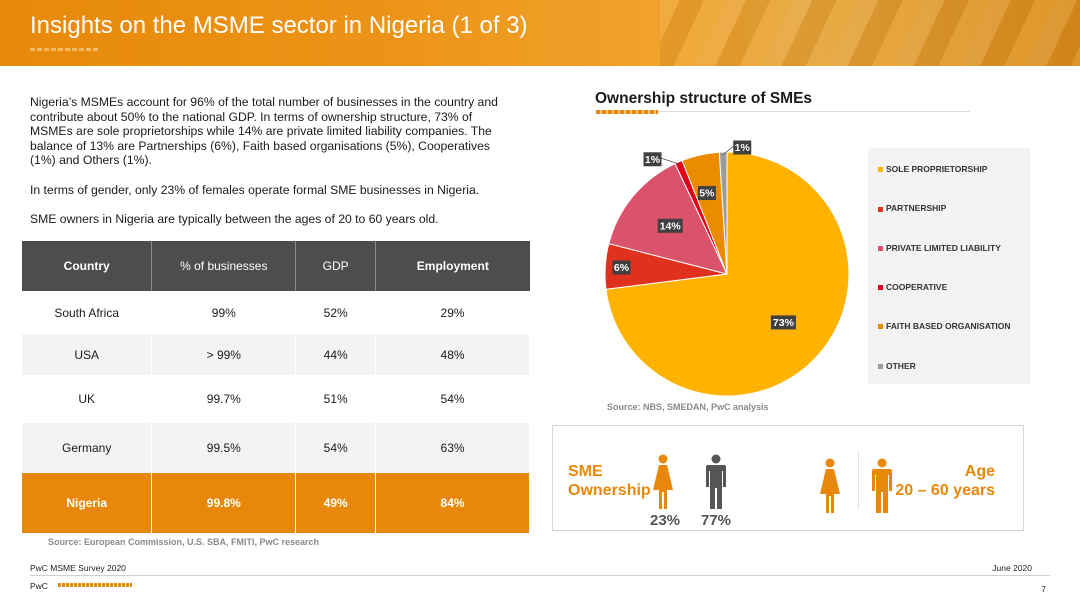 The height and width of the screenshot is (608, 1080). I want to click on legend-label: COOPERATIVE, so click(917, 286).